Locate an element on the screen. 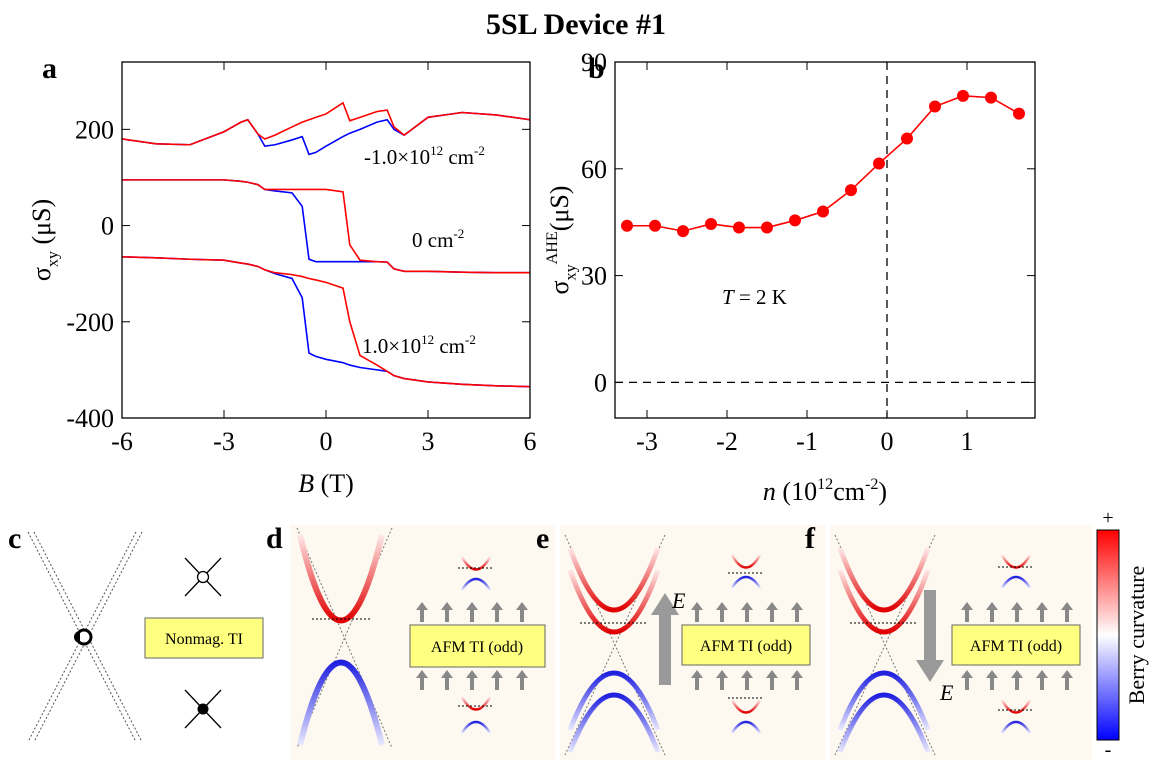  panel-d: d AFM TI (odd) is located at coordinates (410, 641).